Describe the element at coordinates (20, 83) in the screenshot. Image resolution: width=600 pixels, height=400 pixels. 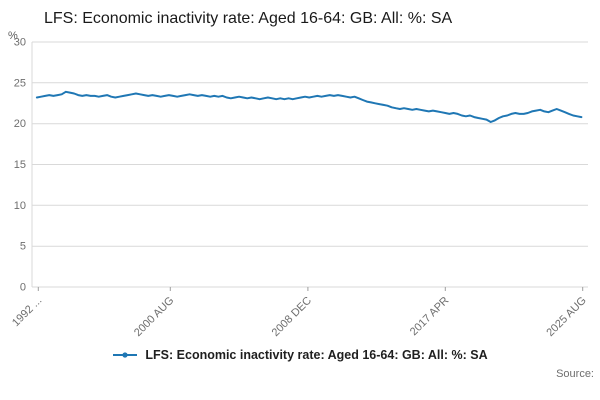
I see `y-tick-label: 25` at that location.